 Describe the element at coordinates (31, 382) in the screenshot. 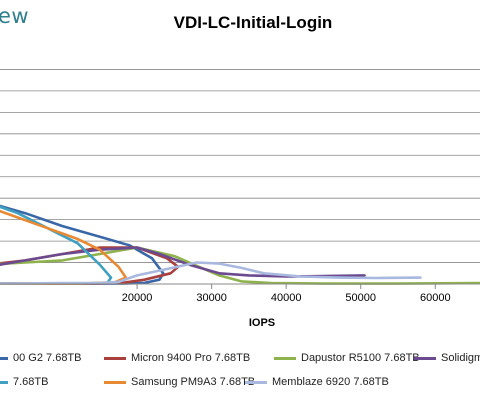

I see `legend-label: 7.68TB` at that location.